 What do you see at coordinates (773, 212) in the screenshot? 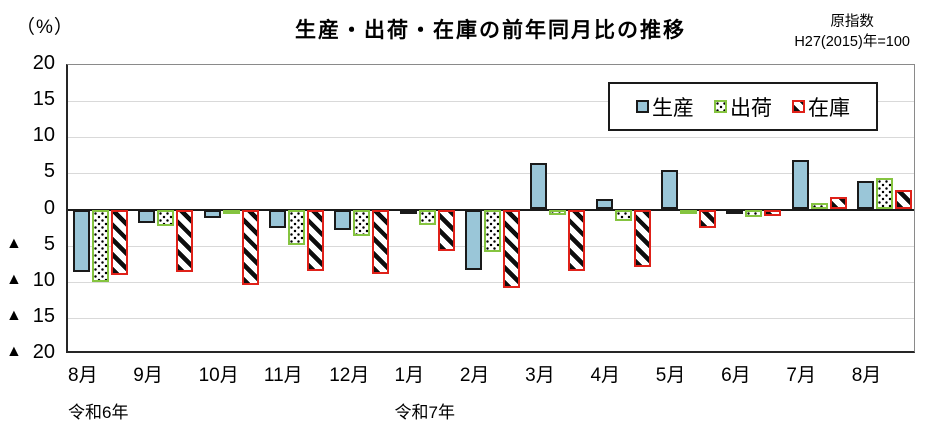
I see `bar-在庫-6月` at bounding box center [773, 212].